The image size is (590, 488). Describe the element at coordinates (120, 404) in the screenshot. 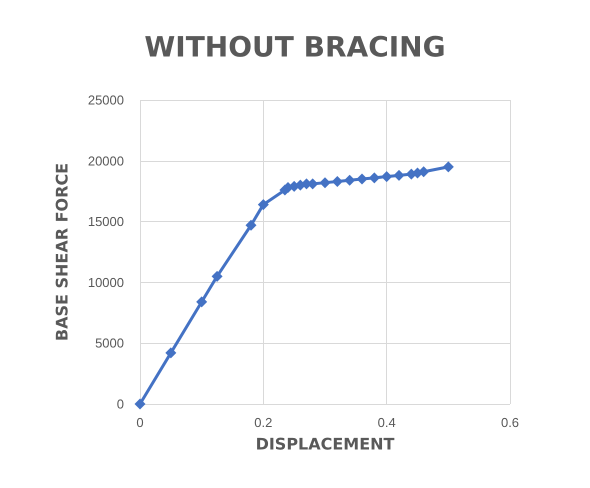

I see `y-tick-label: 0` at that location.